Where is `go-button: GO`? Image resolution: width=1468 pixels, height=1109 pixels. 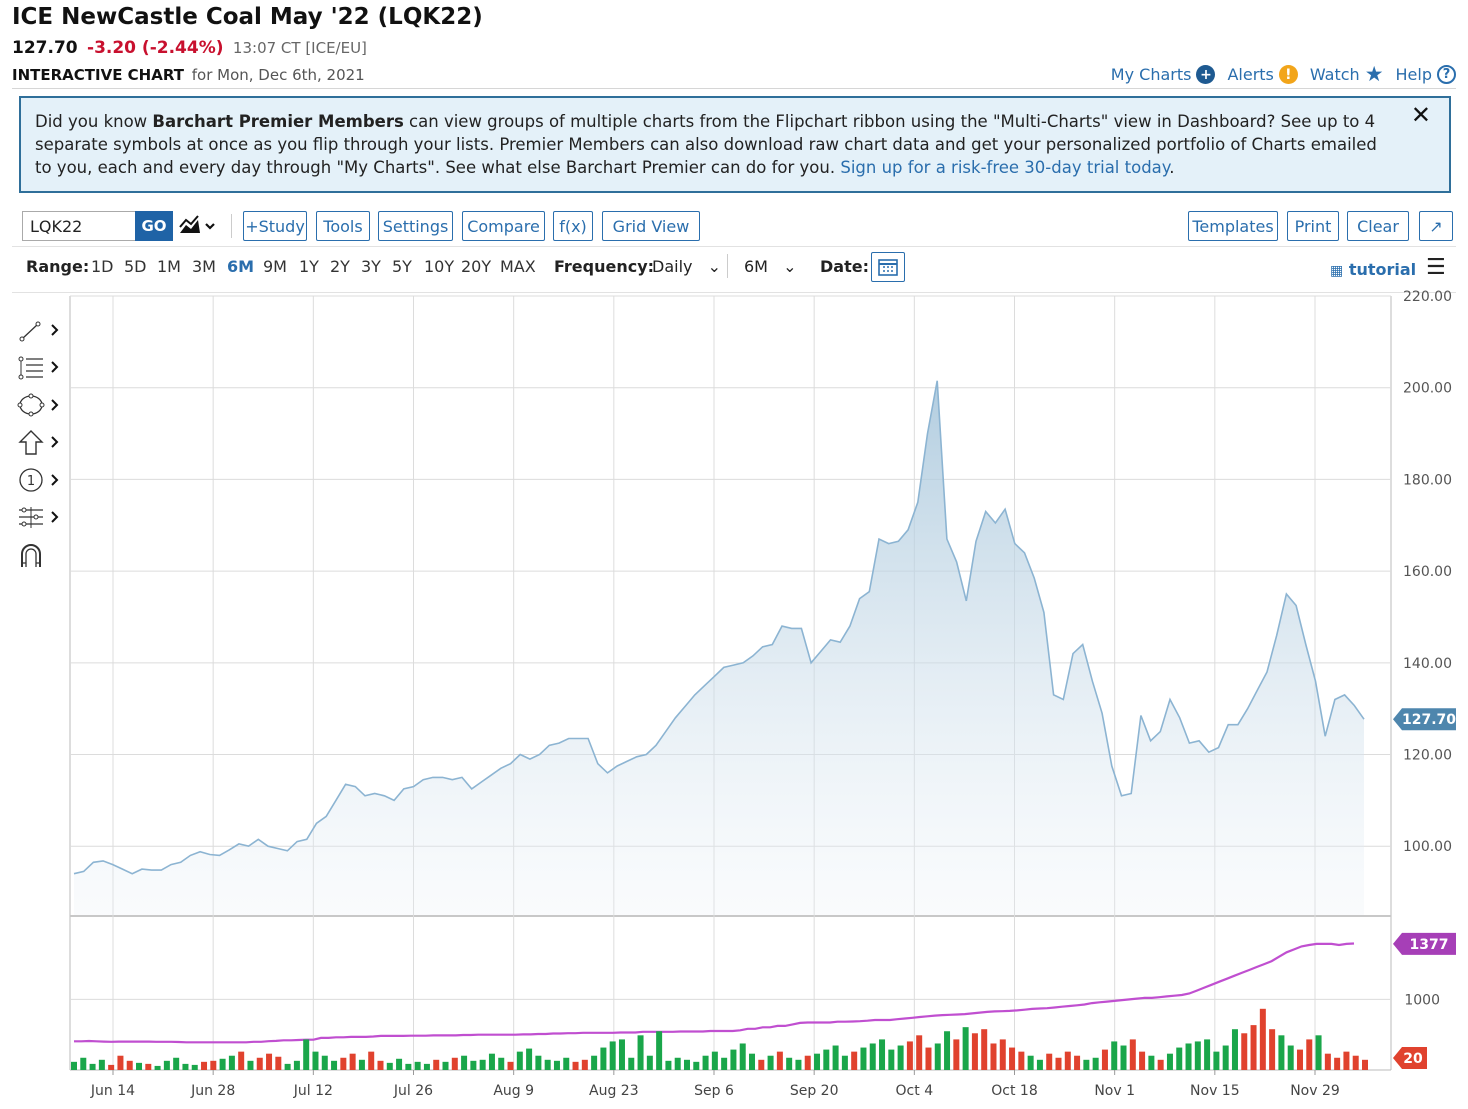
go-button: GO is located at coordinates (154, 226).